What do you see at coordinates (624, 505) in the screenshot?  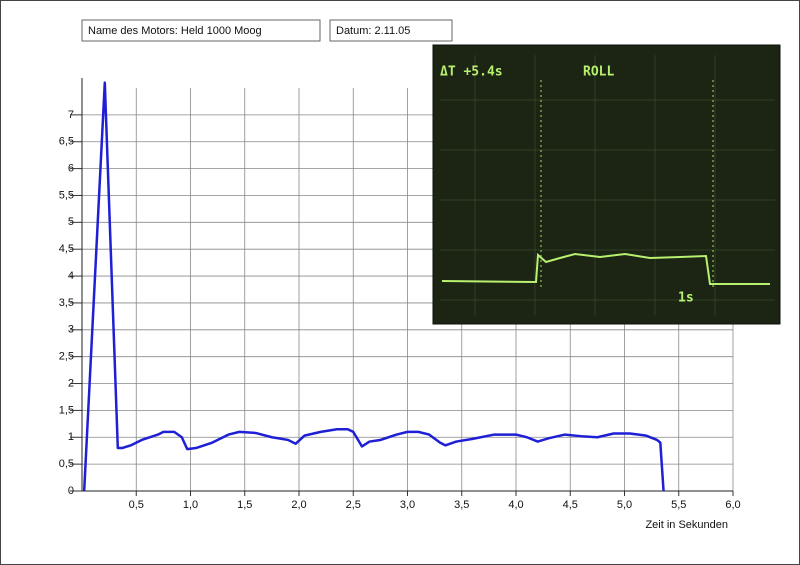 I see `x-tick-label: 5,0` at bounding box center [624, 505].